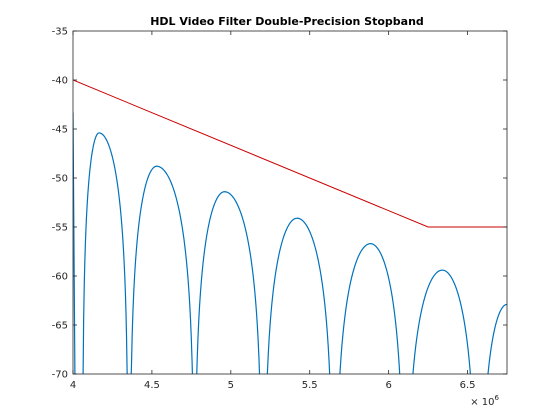 The height and width of the screenshot is (420, 560). I want to click on x-tick-label: 5, so click(231, 385).